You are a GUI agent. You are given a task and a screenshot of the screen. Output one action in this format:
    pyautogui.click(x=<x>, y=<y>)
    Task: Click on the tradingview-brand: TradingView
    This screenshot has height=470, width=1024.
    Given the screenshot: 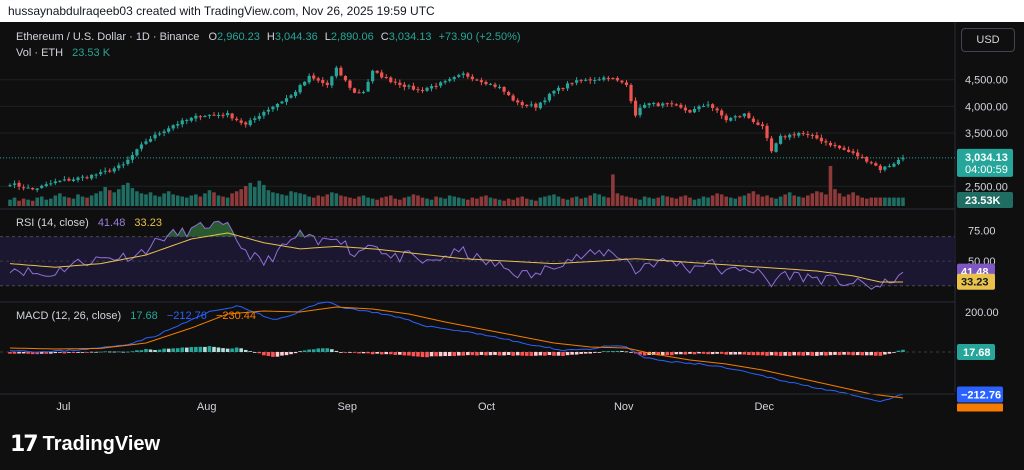 What is the action you would take?
    pyautogui.click(x=101, y=444)
    